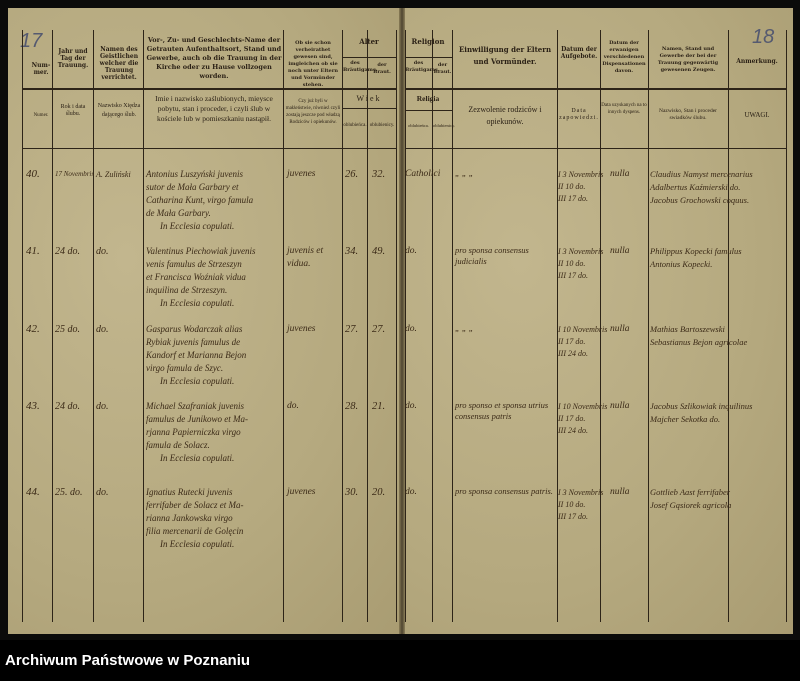 The image size is (800, 681). I want to click on entry-date: 17 Novembris, so click(75, 174).